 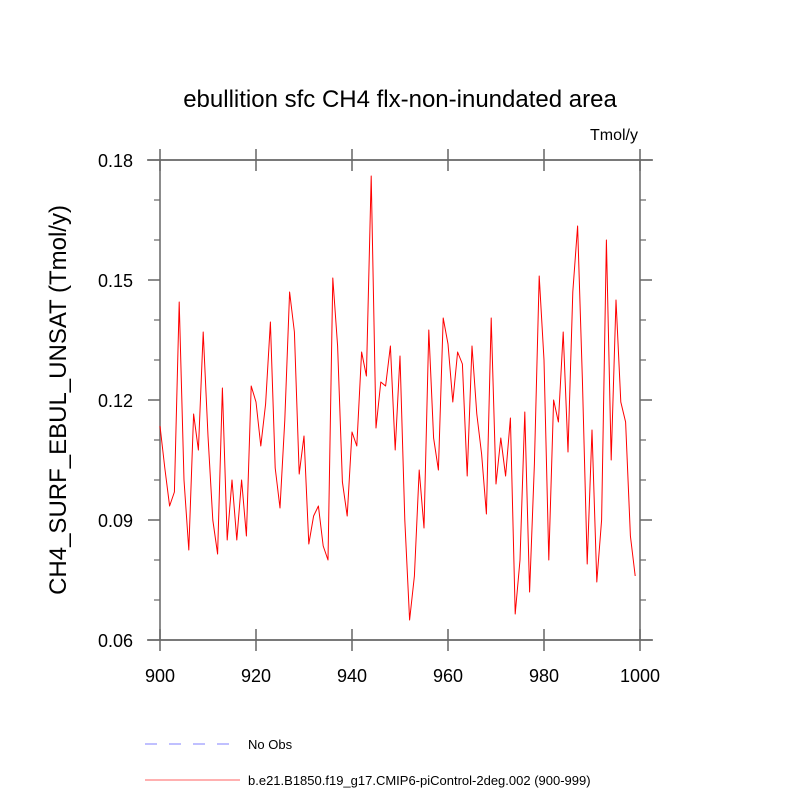 What do you see at coordinates (640, 676) in the screenshot?
I see `x-tick-label: 1000` at bounding box center [640, 676].